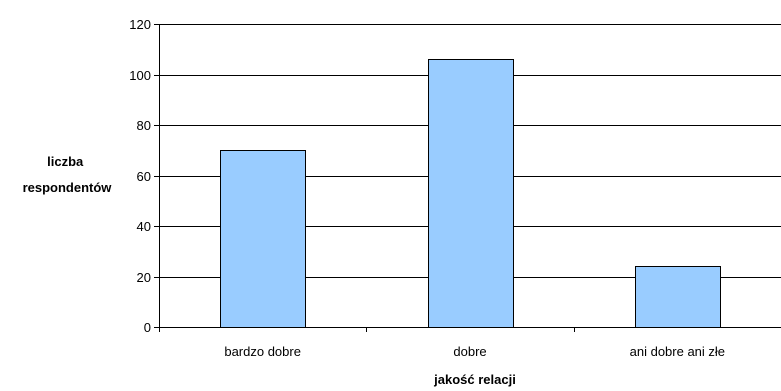 The width and height of the screenshot is (781, 391). Describe the element at coordinates (140, 75) in the screenshot. I see `y-tick-label: 100` at that location.